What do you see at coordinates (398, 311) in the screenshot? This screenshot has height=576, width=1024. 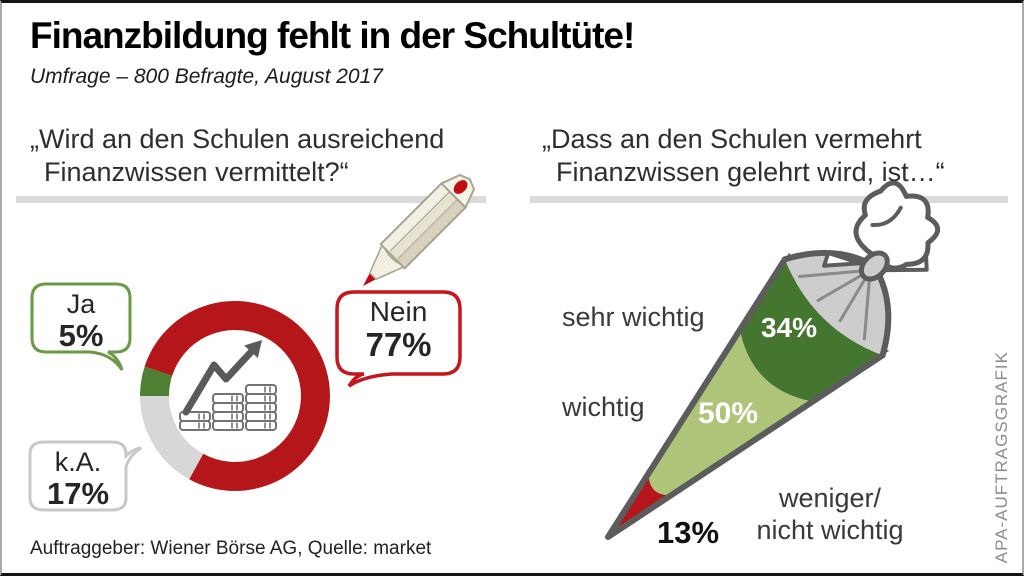 I see `label-nein-text: Nein` at bounding box center [398, 311].